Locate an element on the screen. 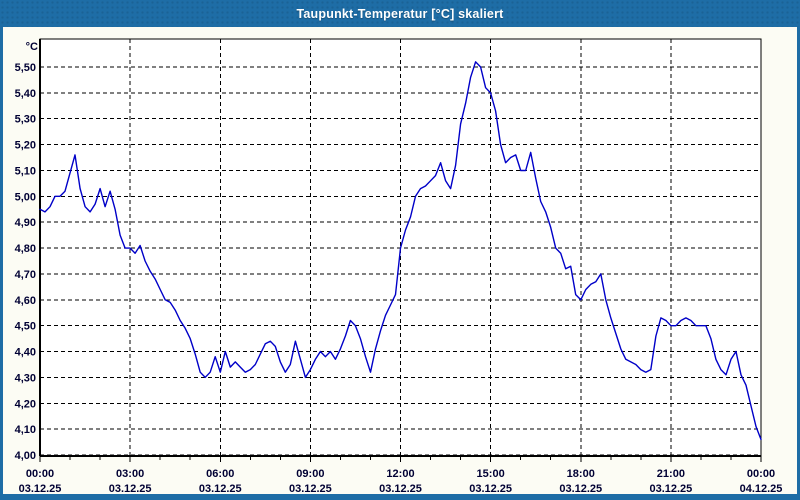 Image resolution: width=800 pixels, height=500 pixels. y-tick-label: 5,20 is located at coordinates (25, 146).